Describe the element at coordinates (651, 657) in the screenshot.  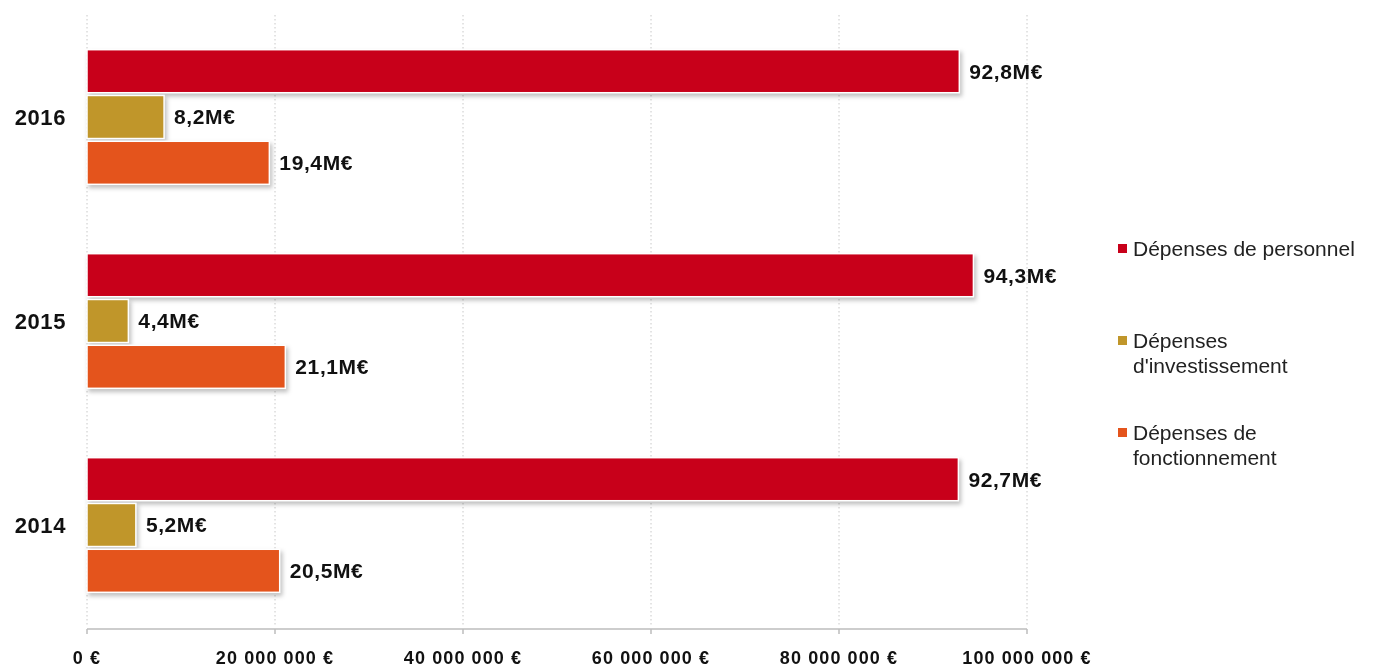
I see `x-tick-label: 60 000 000 €` at that location.